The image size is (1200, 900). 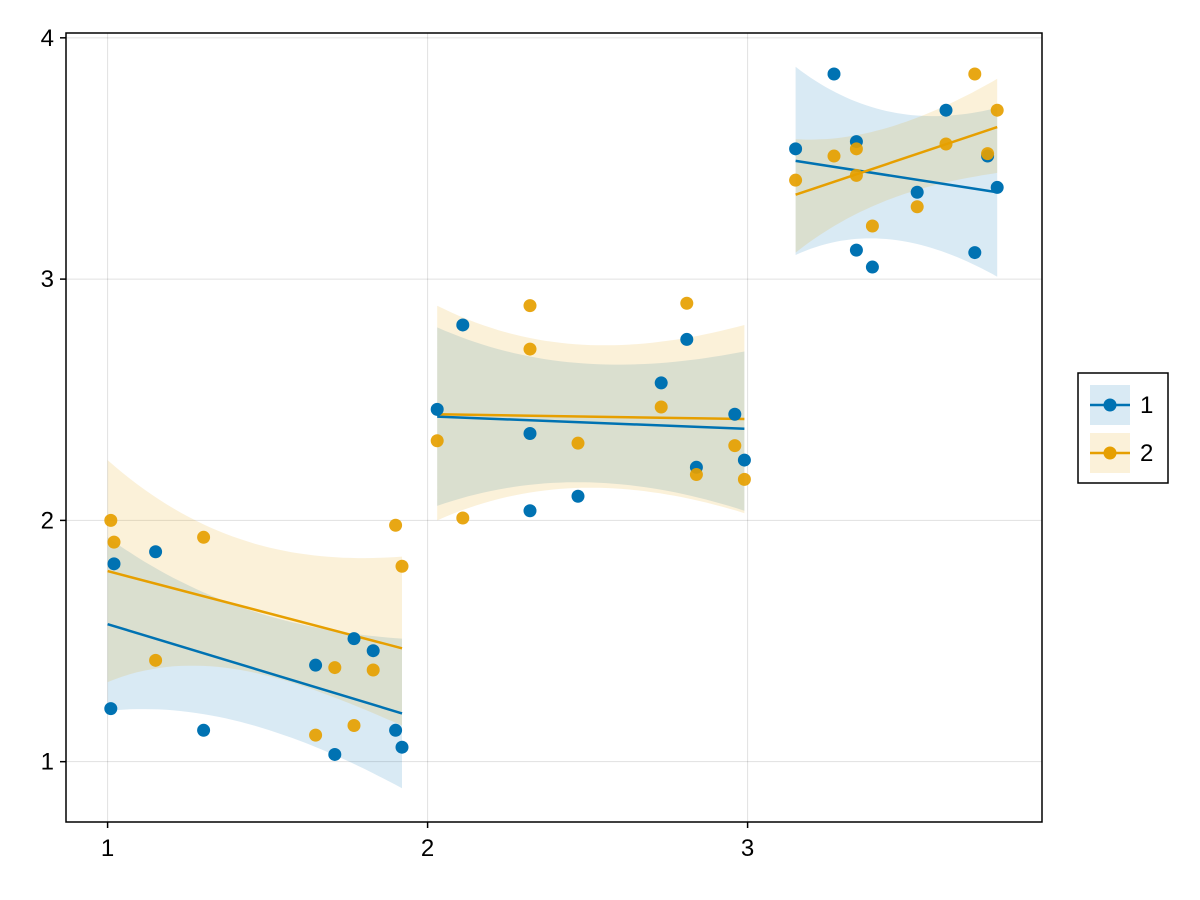 What do you see at coordinates (747, 848) in the screenshot?
I see `x-tick-label-2: 3` at bounding box center [747, 848].